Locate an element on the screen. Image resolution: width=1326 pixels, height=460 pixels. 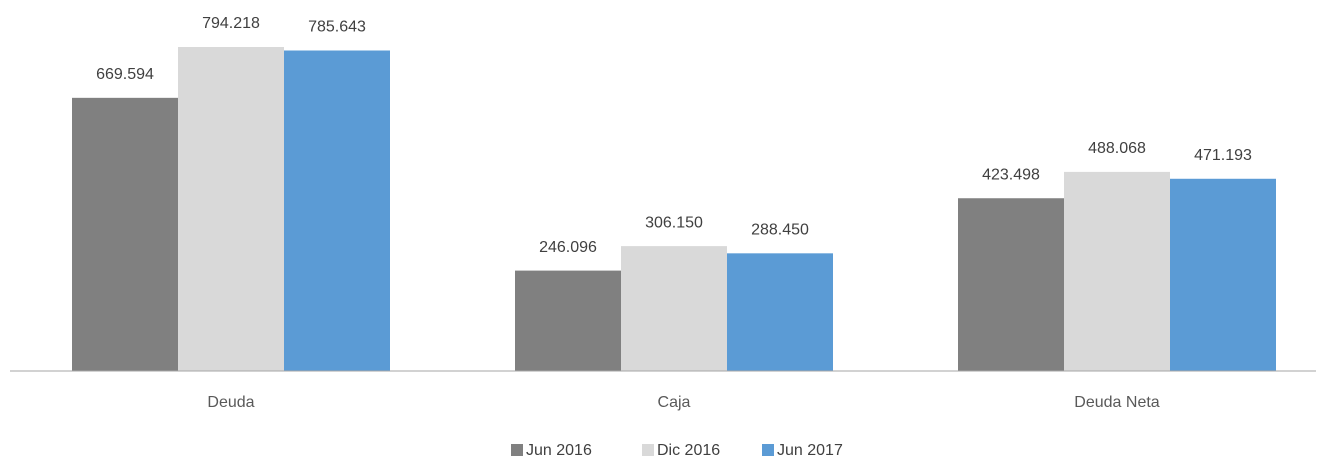
data-label: 246.096 is located at coordinates (568, 247).